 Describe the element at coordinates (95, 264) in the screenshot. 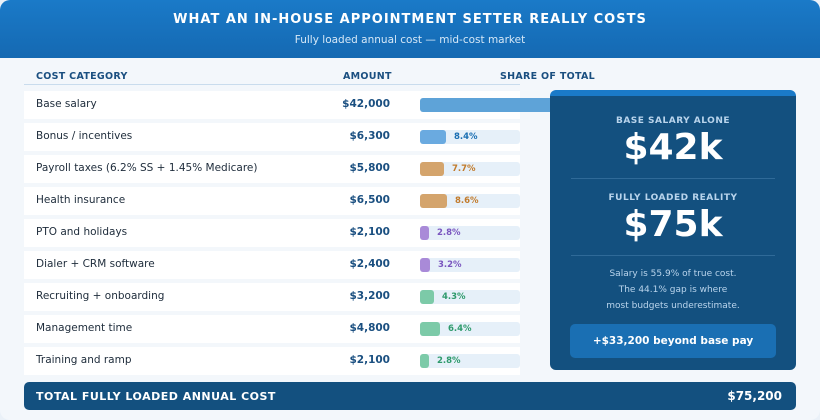

I see `row-label: Dialer + CRM software` at that location.